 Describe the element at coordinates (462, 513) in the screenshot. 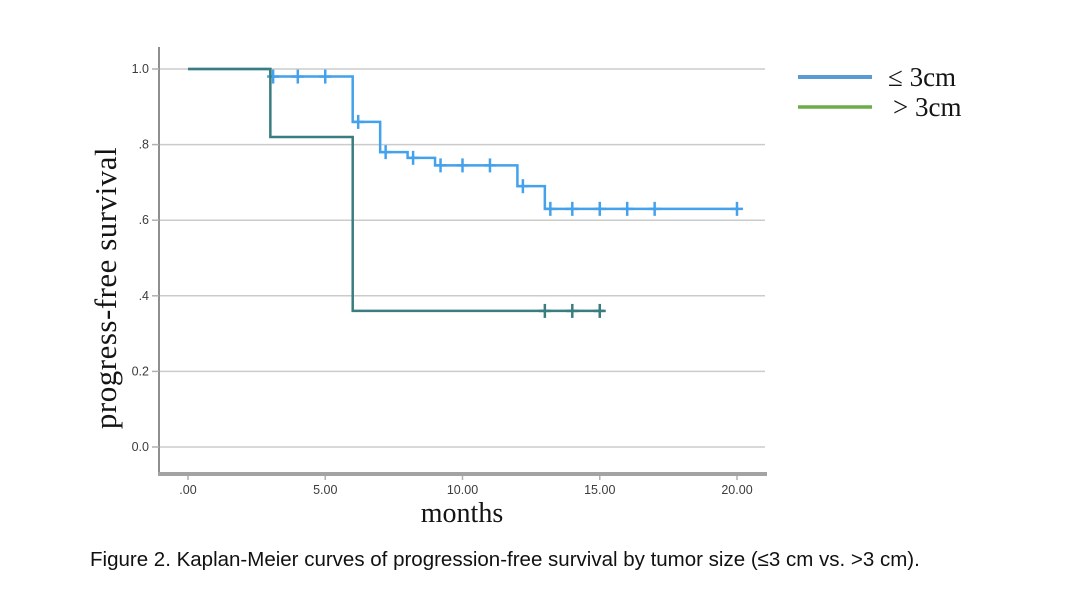

I see `x-axis-title: months` at that location.